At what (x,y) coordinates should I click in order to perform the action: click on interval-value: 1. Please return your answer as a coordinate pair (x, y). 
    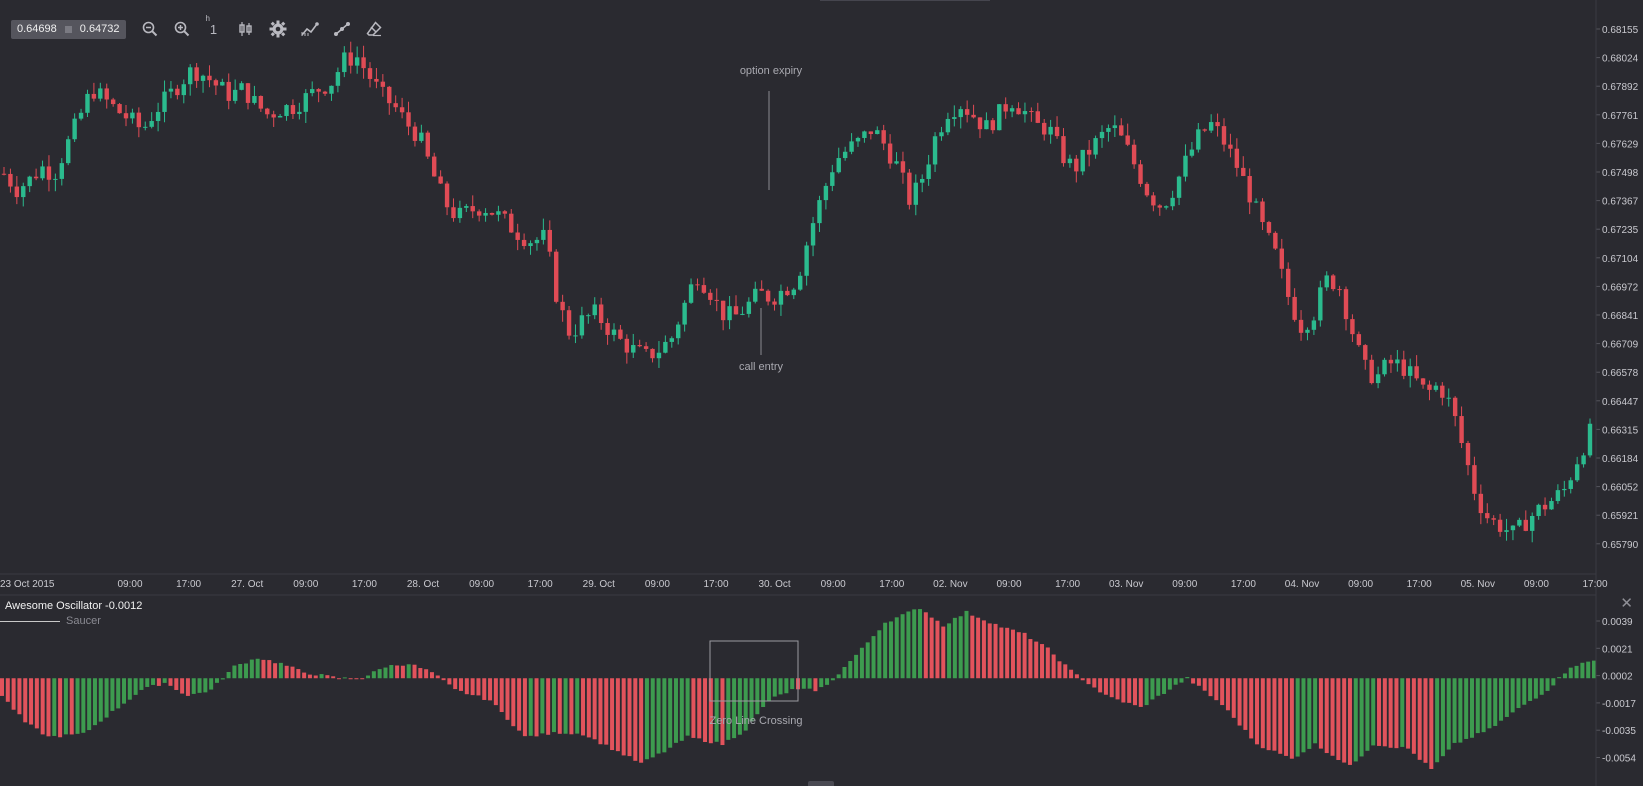
    Looking at the image, I should click on (213, 29).